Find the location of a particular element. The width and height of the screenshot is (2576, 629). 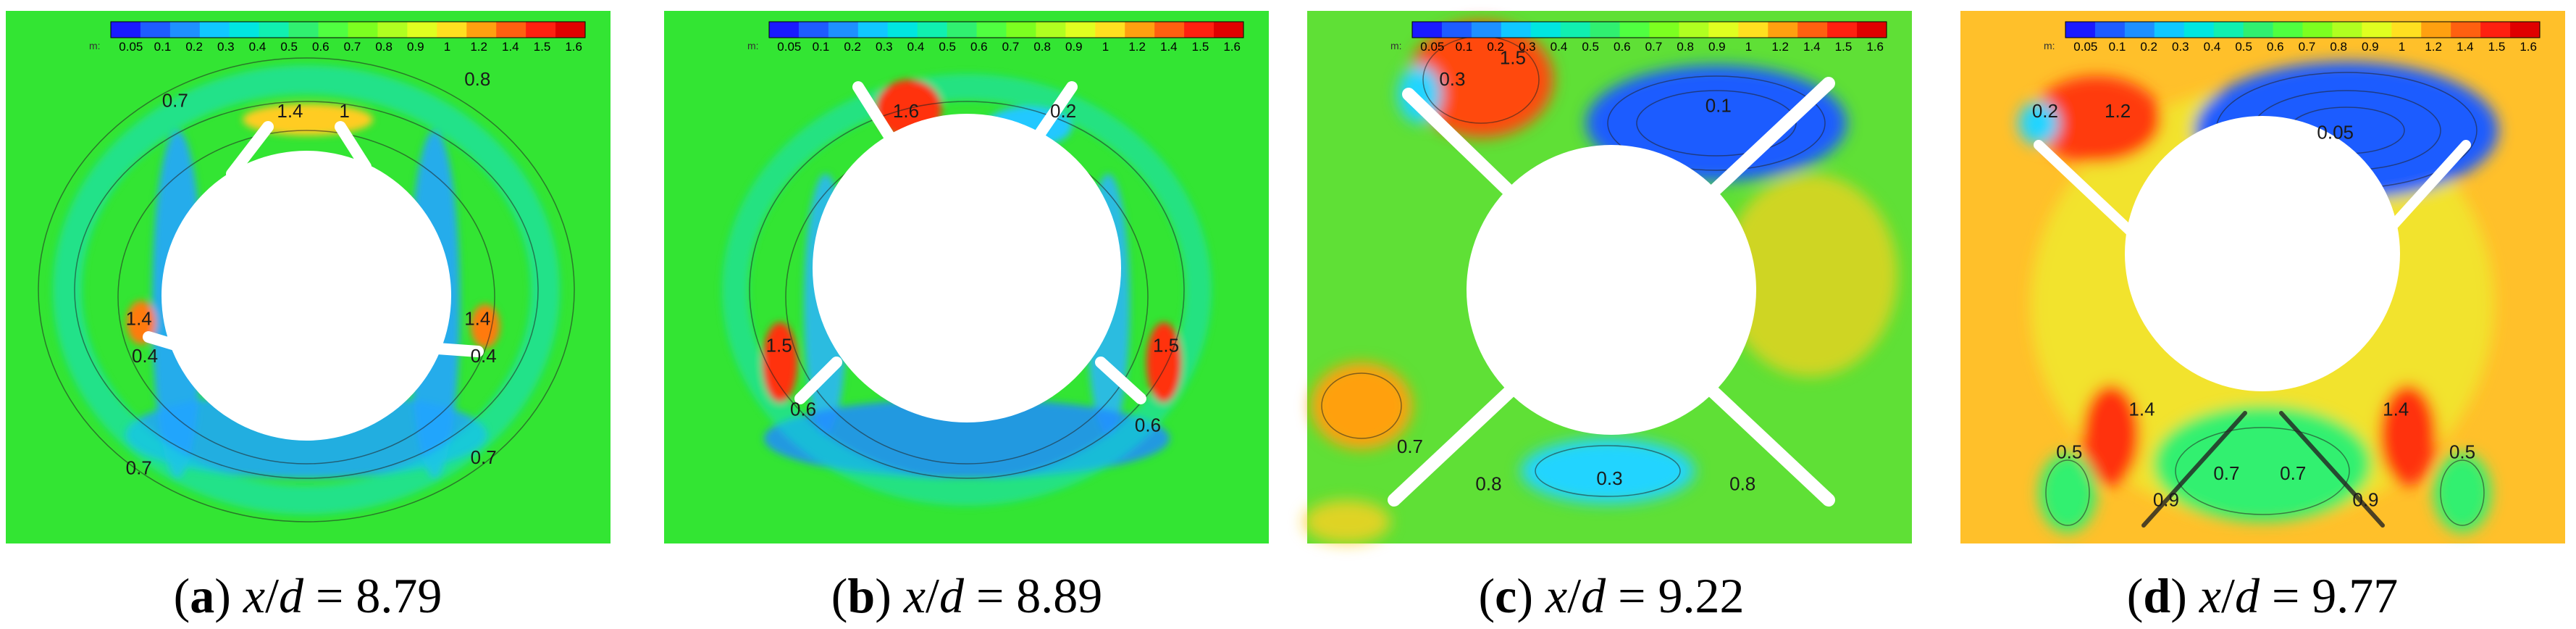

caption-part: d is located at coordinates (952, 596).